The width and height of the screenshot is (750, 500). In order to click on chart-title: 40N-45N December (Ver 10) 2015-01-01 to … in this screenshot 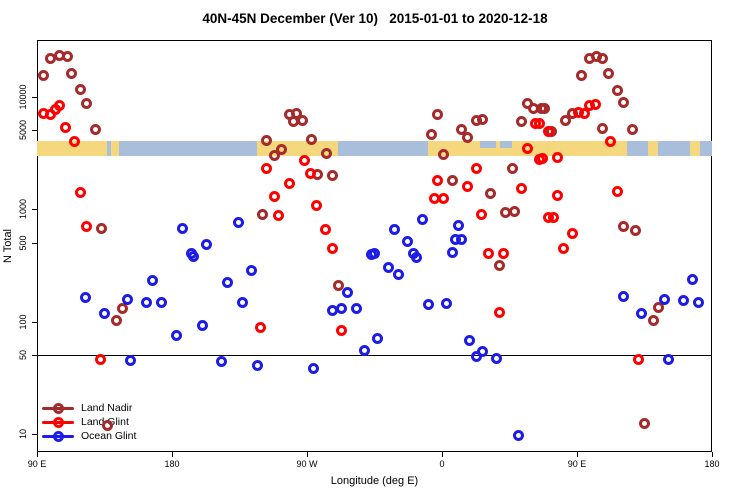, I will do `click(375, 18)`.